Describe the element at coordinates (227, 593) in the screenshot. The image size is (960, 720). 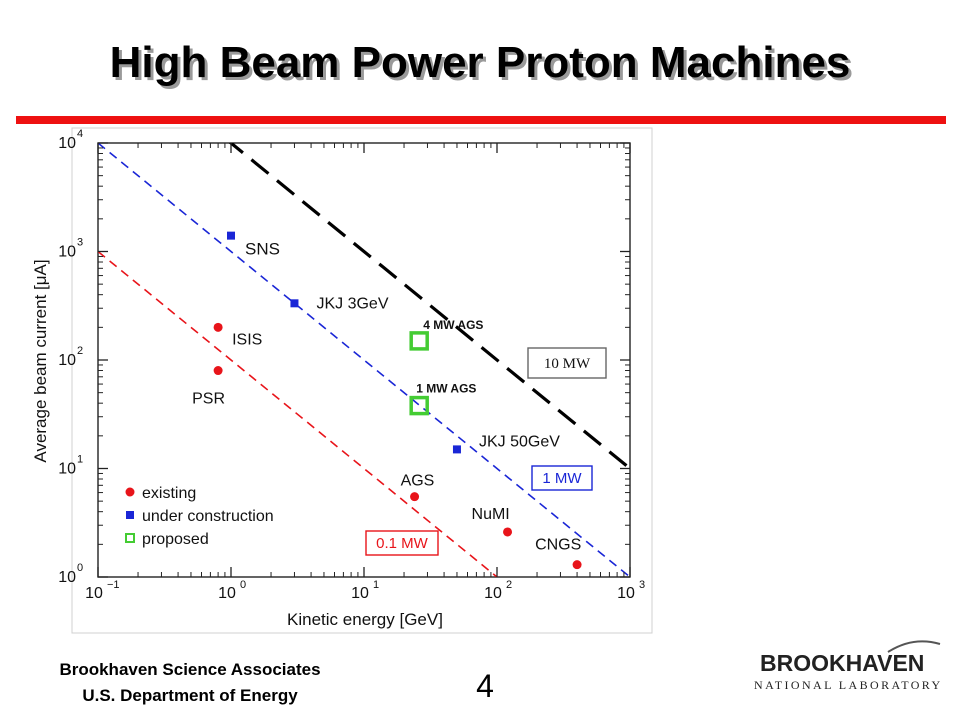
I see `x-tick-label-1: 10` at that location.